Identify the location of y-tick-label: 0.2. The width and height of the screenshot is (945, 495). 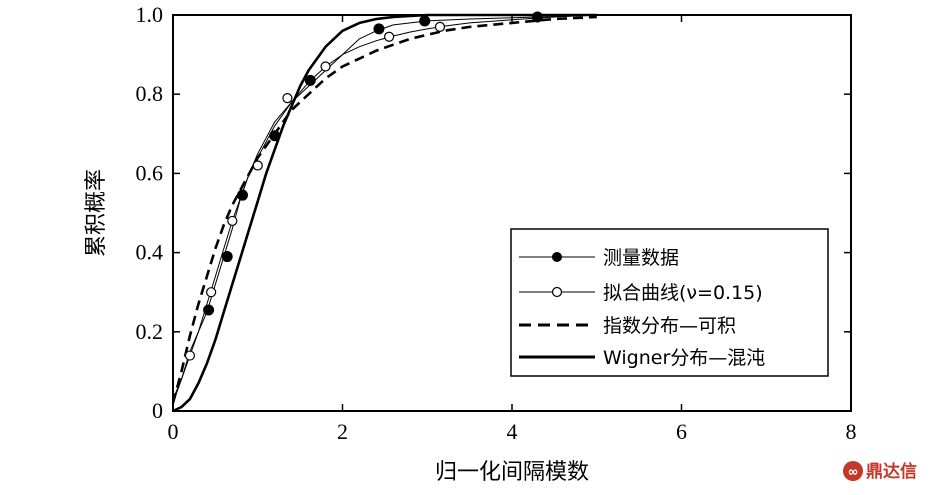
(150, 331).